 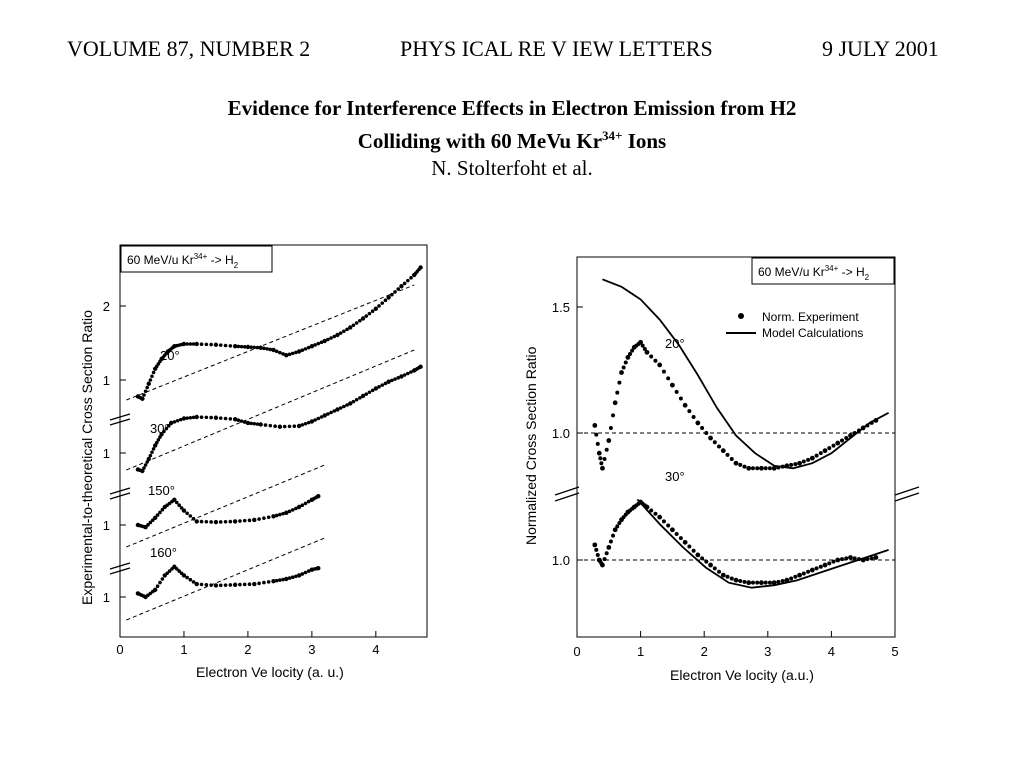 I want to click on left-axis-break, so click(x=120, y=417).